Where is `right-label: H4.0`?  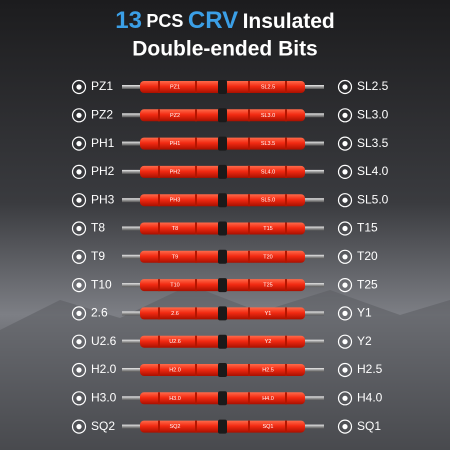
right-label: H4.0 is located at coordinates (370, 397).